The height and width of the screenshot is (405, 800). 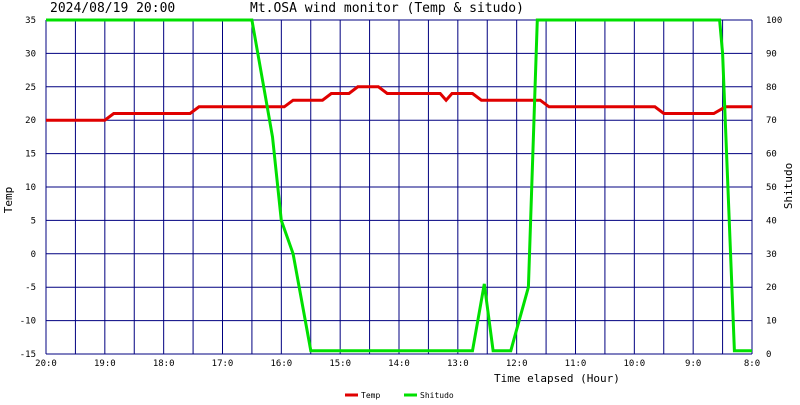 What do you see at coordinates (771, 121) in the screenshot?
I see `right-tick-label: 70` at bounding box center [771, 121].